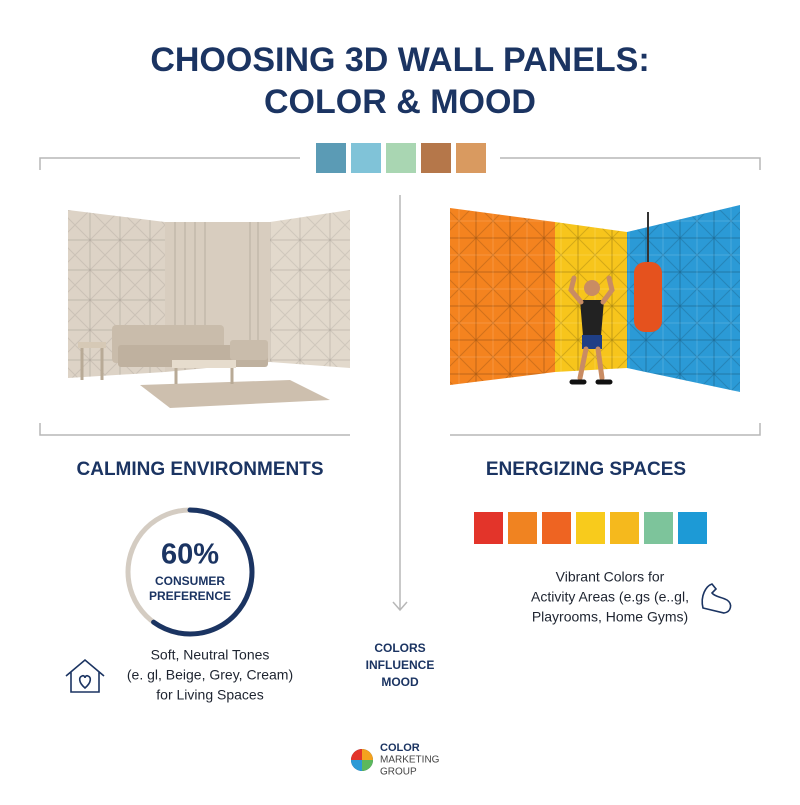  What do you see at coordinates (210, 655) in the screenshot?
I see `description-line: Soft, Neutral Tones` at bounding box center [210, 655].